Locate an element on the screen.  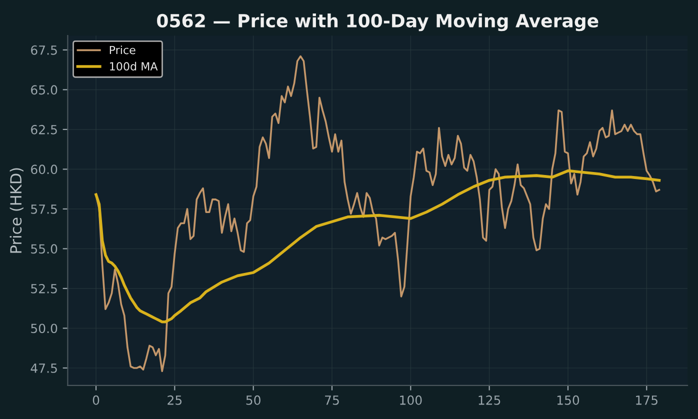
x-tick-label: 25 is located at coordinates (175, 400).